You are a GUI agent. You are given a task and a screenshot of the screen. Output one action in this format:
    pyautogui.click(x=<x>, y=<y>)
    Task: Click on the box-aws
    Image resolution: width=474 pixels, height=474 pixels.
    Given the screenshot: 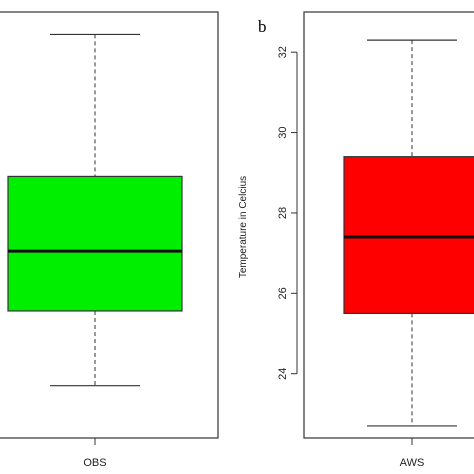 What is the action you would take?
    pyautogui.click(x=408, y=235)
    